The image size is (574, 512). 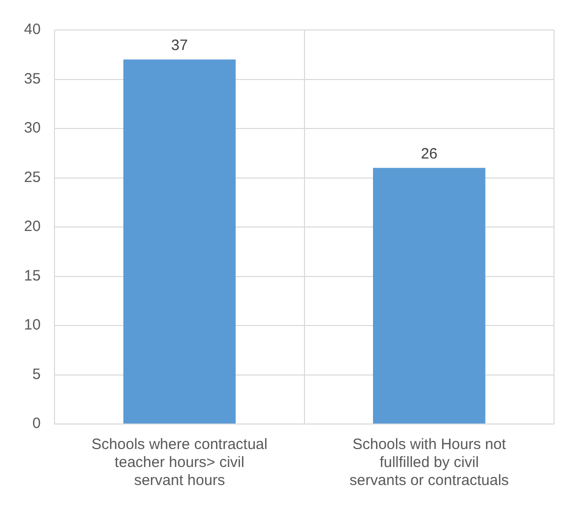 What do you see at coordinates (32, 275) in the screenshot?
I see `y-tick-label: 15` at bounding box center [32, 275].